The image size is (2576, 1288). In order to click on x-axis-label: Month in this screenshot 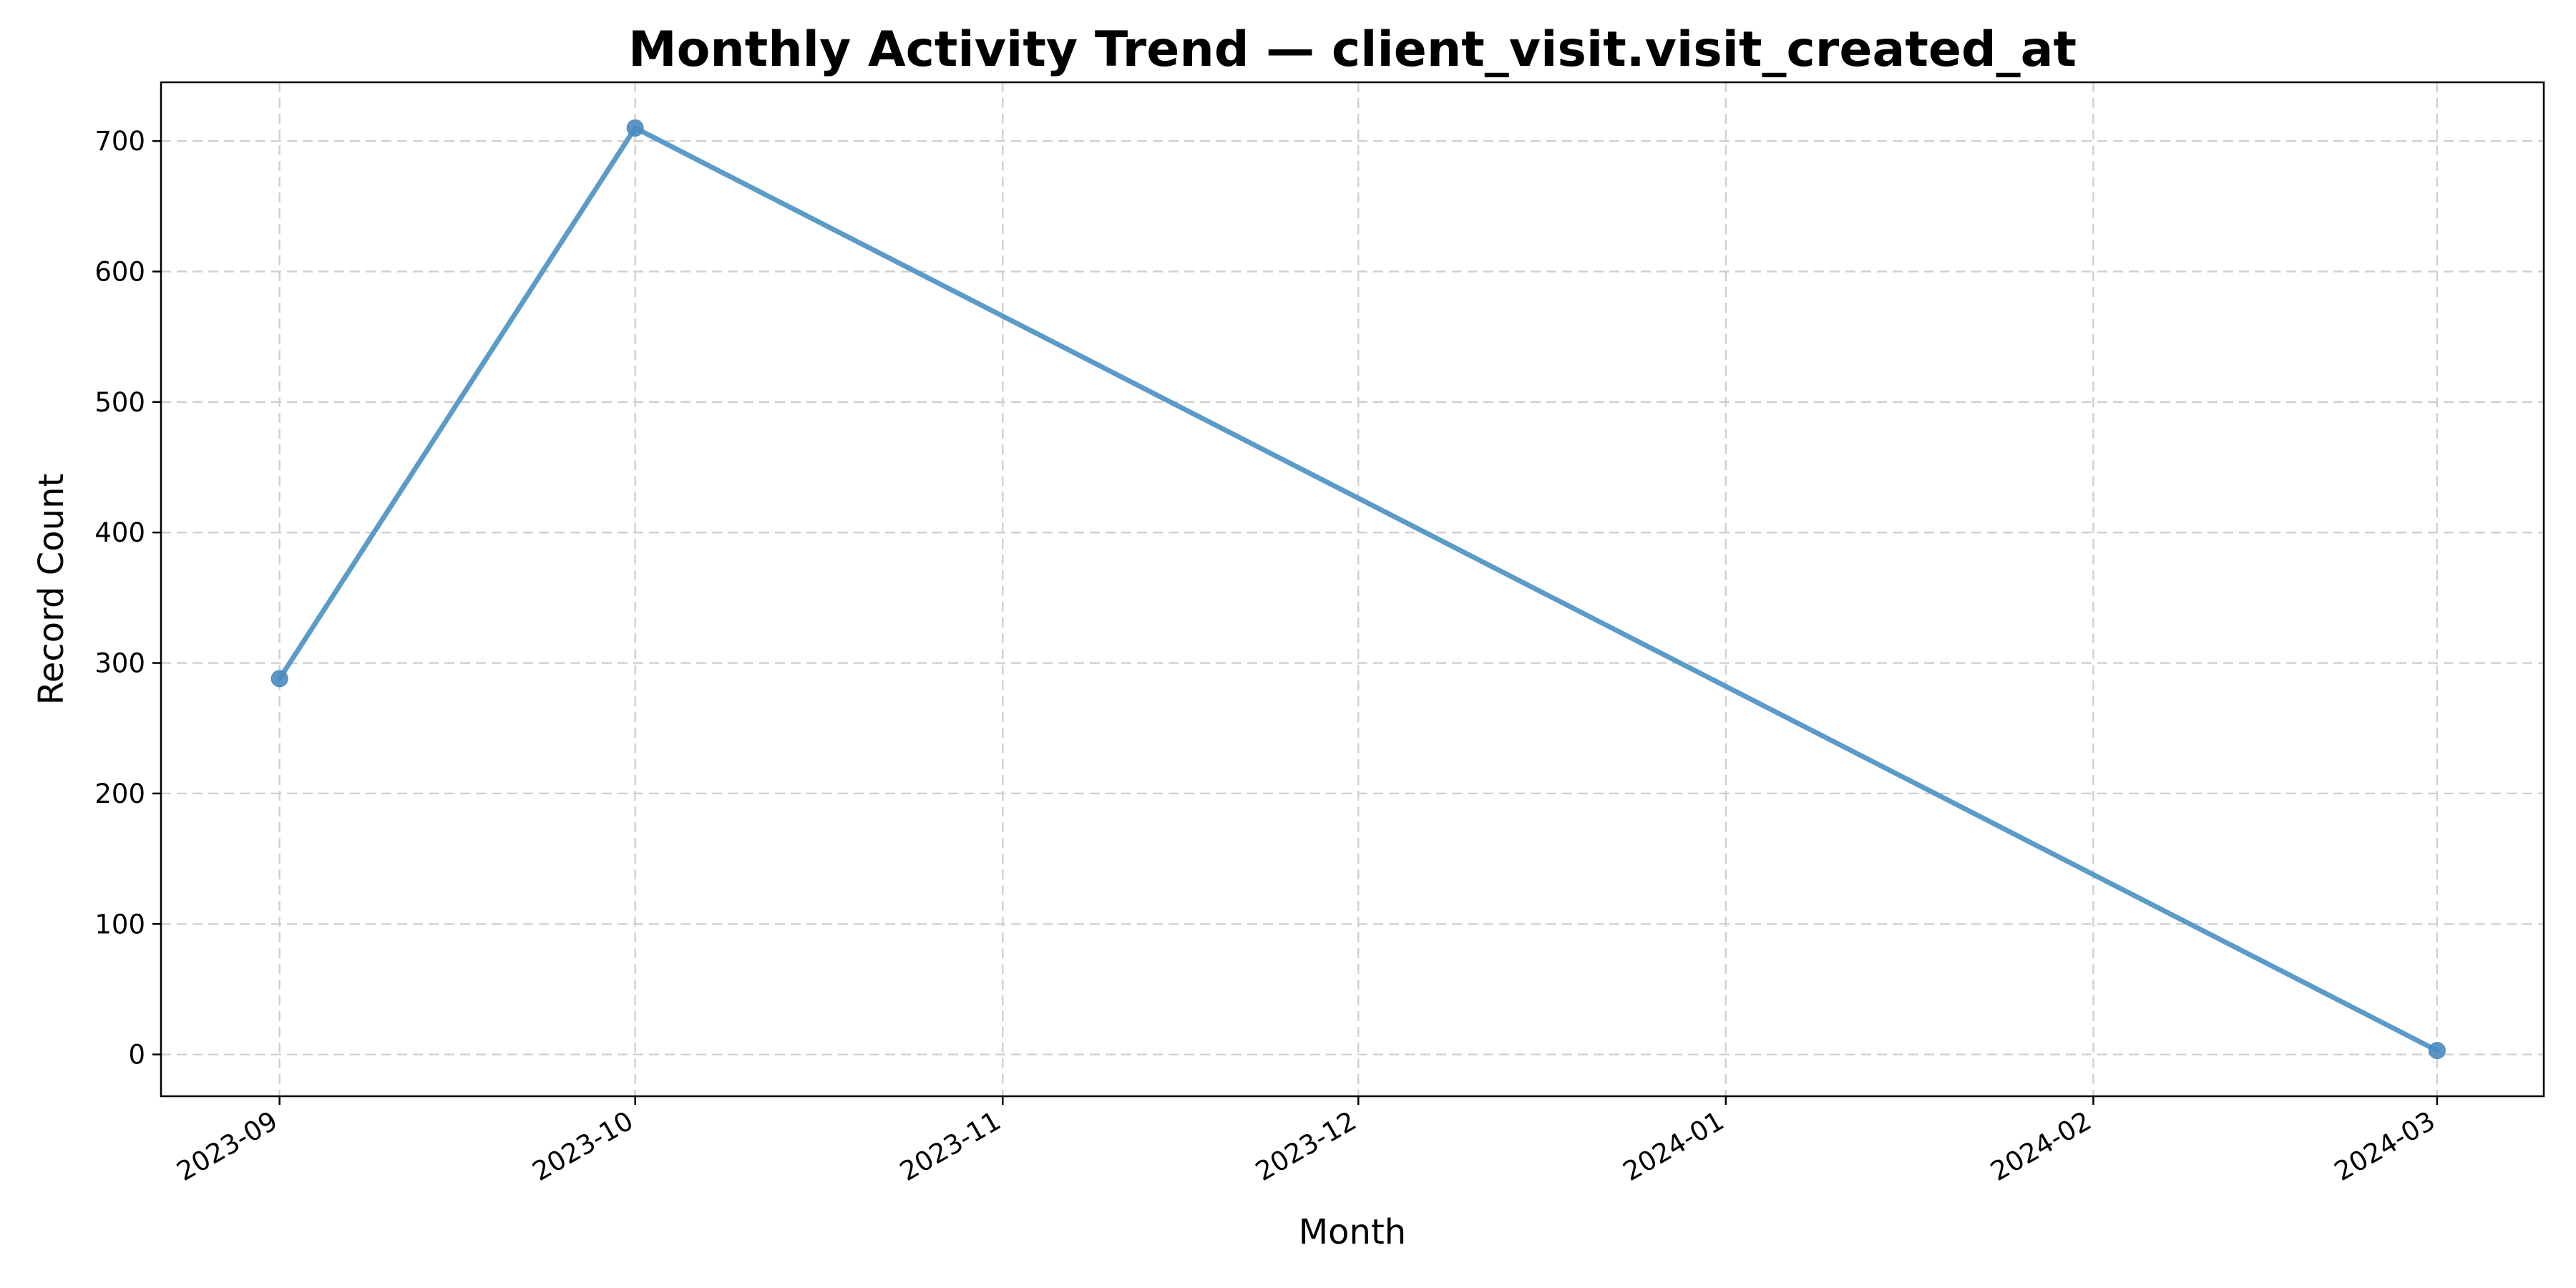, I will do `click(1352, 1232)`.